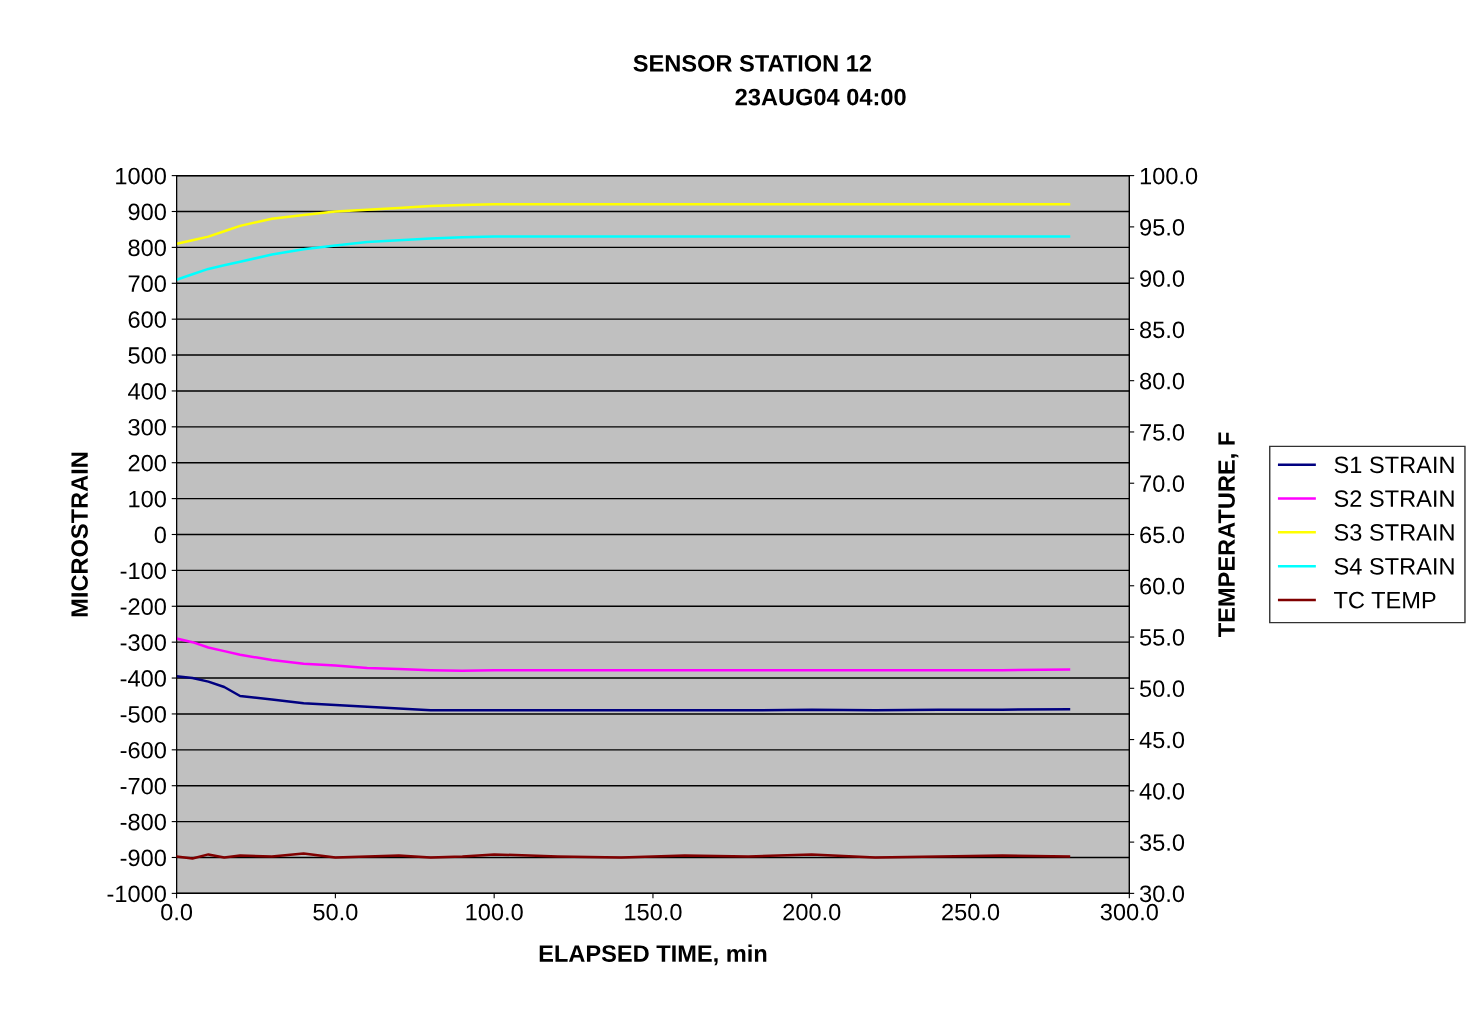  What do you see at coordinates (147, 463) in the screenshot?
I see `y-tick-label: 200` at bounding box center [147, 463].